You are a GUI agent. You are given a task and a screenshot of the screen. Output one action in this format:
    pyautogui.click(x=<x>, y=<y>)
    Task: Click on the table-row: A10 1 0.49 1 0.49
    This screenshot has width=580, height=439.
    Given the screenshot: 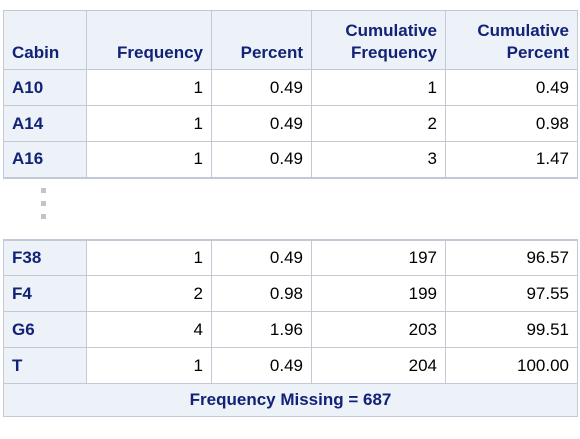 What is the action you would take?
    pyautogui.click(x=290, y=87)
    